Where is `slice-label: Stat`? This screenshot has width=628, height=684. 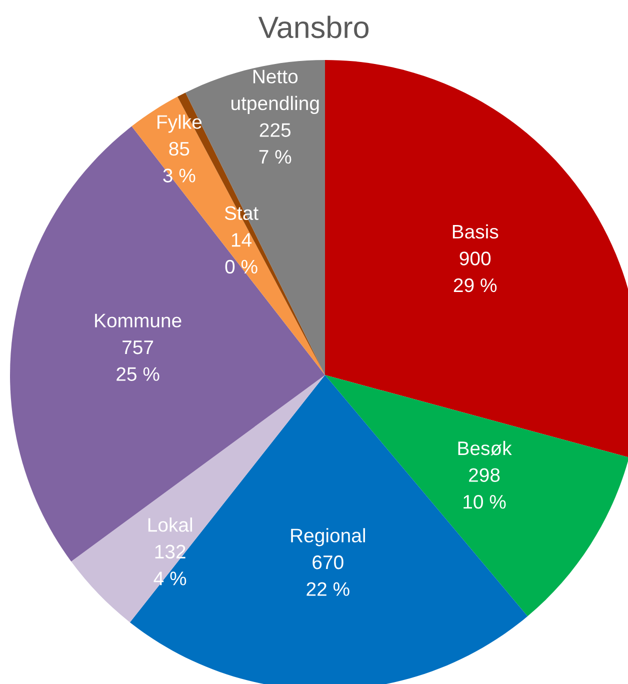 slice-label: Stat is located at coordinates (241, 213).